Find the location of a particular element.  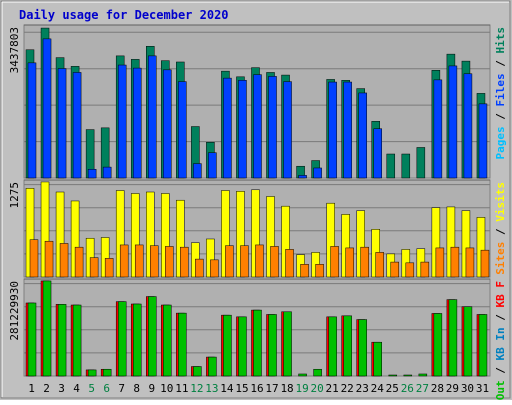

x-tick-label: 10 is located at coordinates (166, 388).